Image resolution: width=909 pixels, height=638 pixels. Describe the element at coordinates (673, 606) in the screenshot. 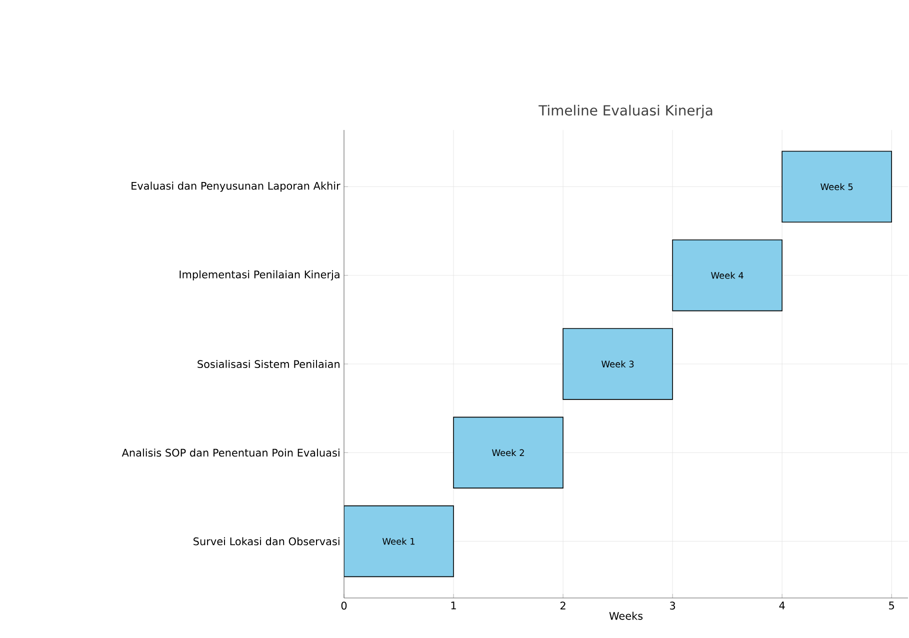

I see `x-tick-label: 3` at that location.